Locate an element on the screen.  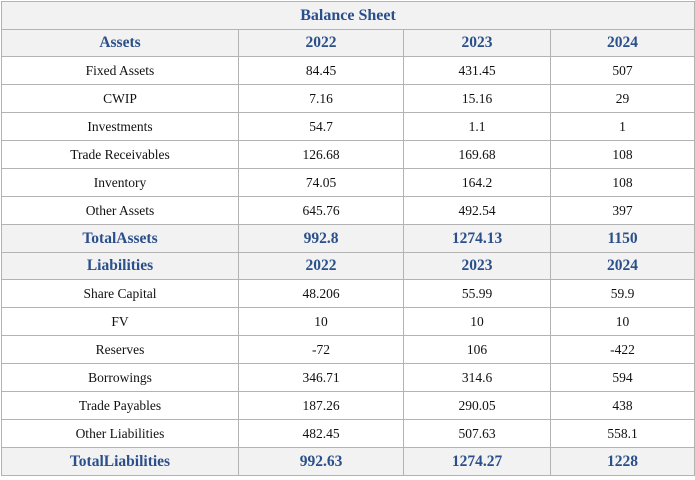
cell-2024: -422 is located at coordinates (622, 349).